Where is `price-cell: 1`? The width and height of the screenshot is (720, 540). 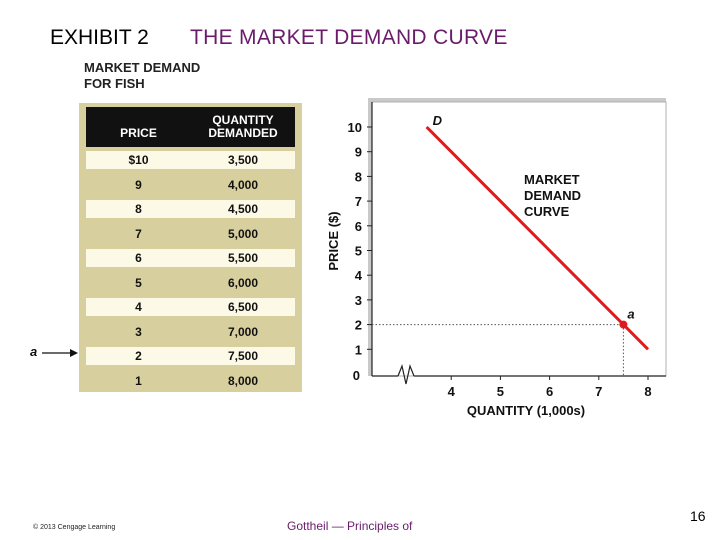 price-cell: 1 is located at coordinates (138, 380).